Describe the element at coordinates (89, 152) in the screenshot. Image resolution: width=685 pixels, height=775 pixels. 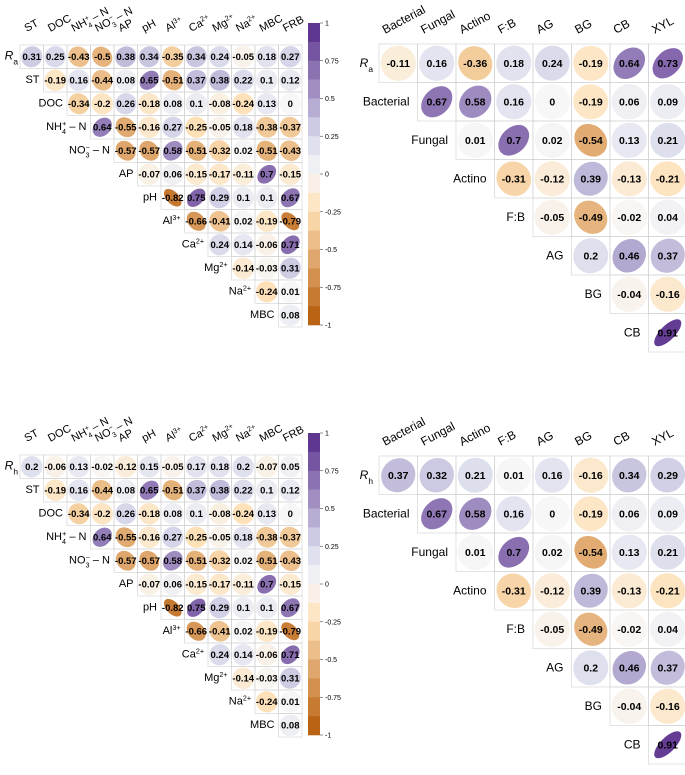
I see `row-label: NO3− – N` at that location.